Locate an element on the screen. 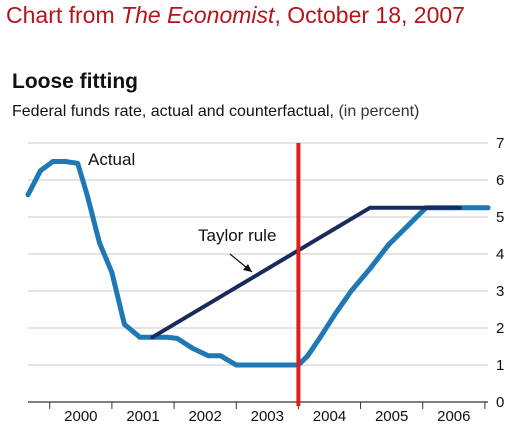  x-axis-ticks: 2000 2001 2002 2003 2004 2005 2006 is located at coordinates (267, 413).